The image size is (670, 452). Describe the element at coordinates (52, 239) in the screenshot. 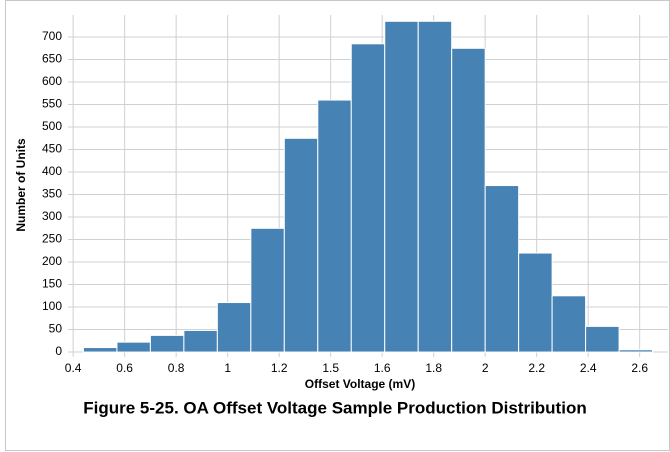

I see `y-tick-label: 250` at that location.